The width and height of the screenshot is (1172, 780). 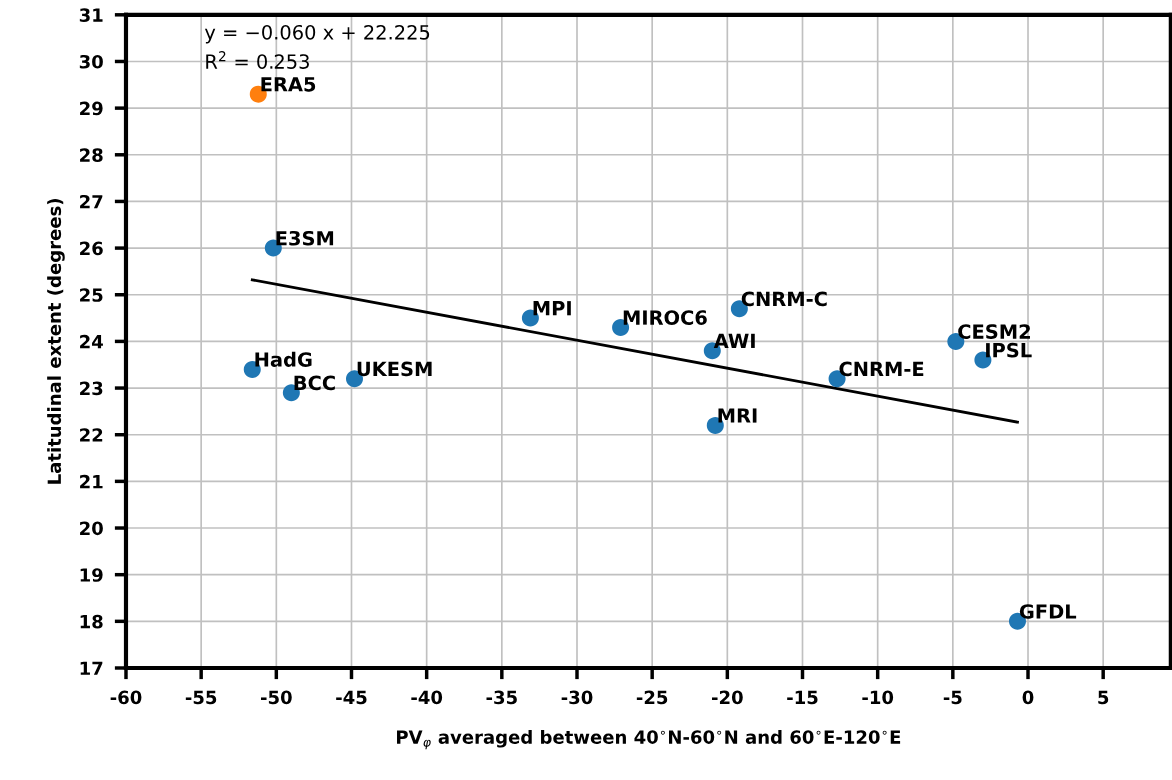 I want to click on y-axis-title: Latitudinal extent (degrees), so click(x=56, y=341).